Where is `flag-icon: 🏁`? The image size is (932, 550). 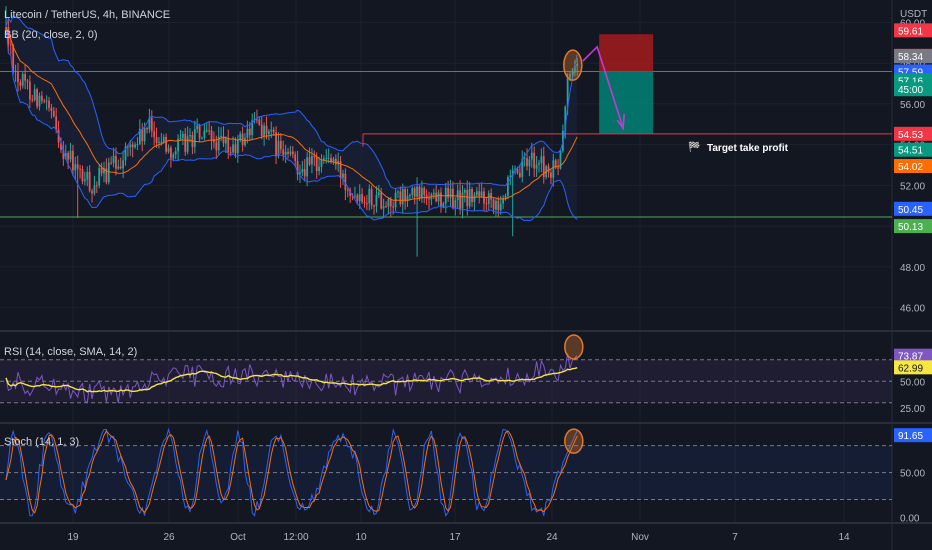
flag-icon: 🏁 is located at coordinates (694, 147).